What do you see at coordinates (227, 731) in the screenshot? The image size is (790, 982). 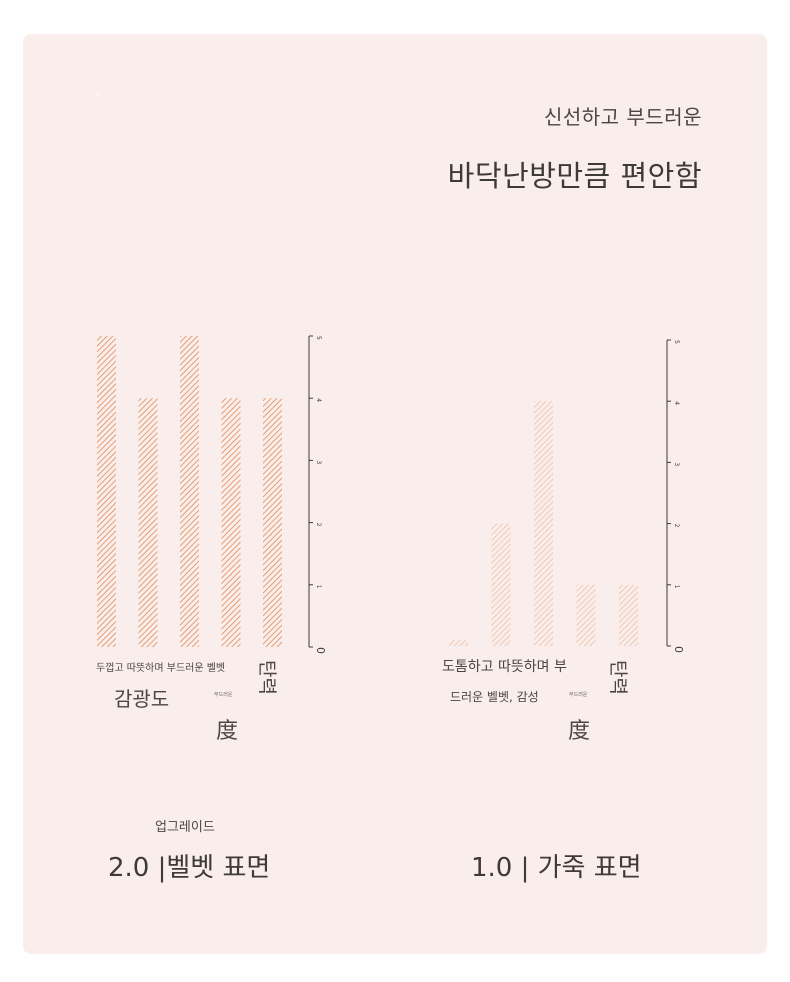 I see `velvet-label-han: 度` at bounding box center [227, 731].